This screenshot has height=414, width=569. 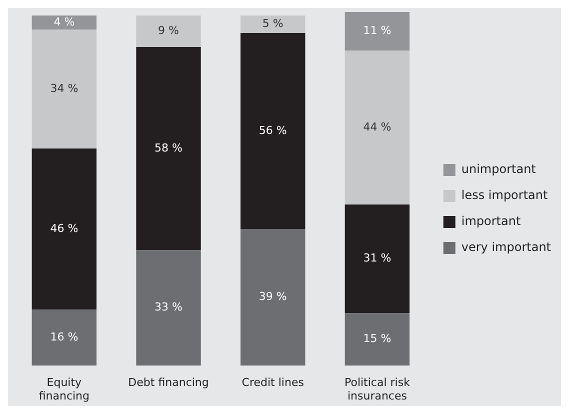 I want to click on data-label: 58 %, so click(x=168, y=147).